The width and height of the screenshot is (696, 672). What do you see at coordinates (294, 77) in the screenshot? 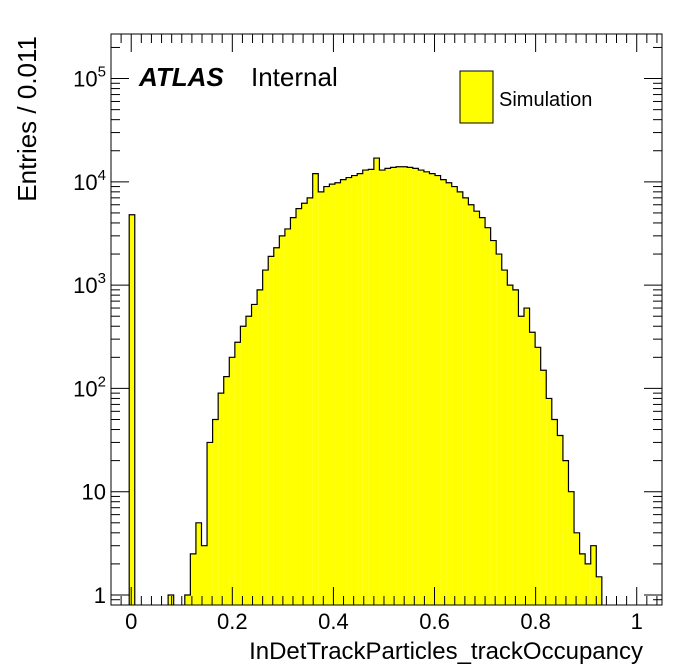
I see `internal-label: Internal` at bounding box center [294, 77].